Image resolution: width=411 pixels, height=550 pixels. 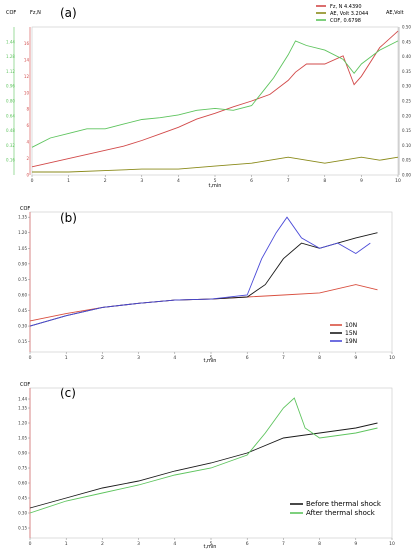 I want to click on y-tick-label-2-5: 0.90, so click(x=22, y=453).